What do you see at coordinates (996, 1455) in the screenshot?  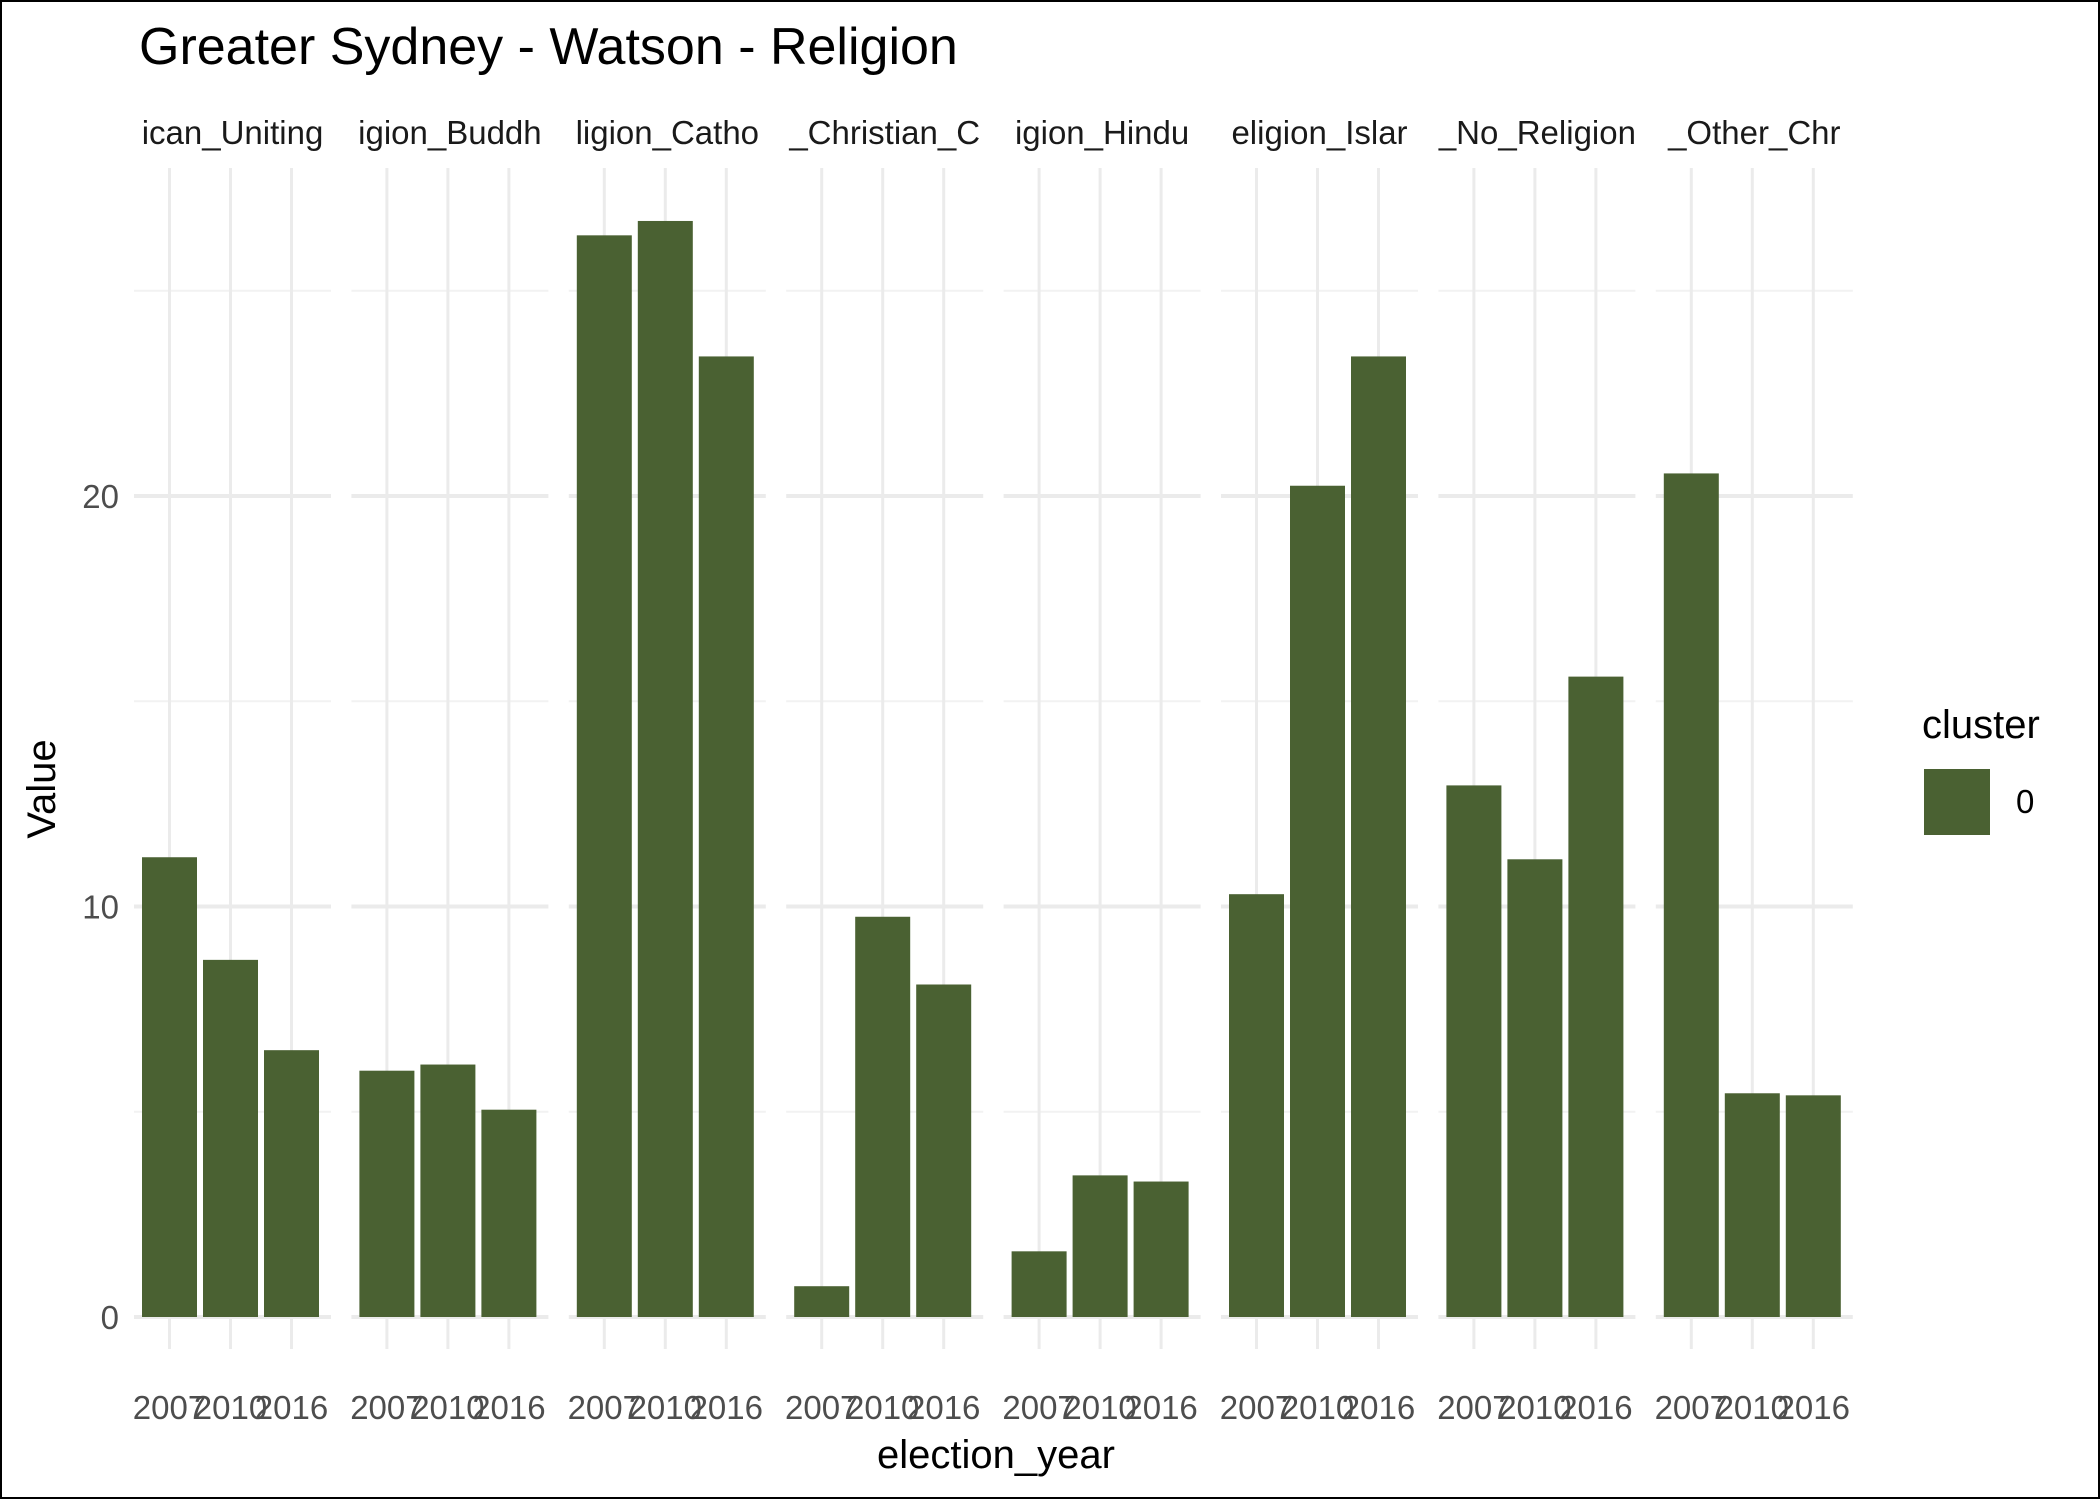 I see `x-axis-title: election_year` at bounding box center [996, 1455].